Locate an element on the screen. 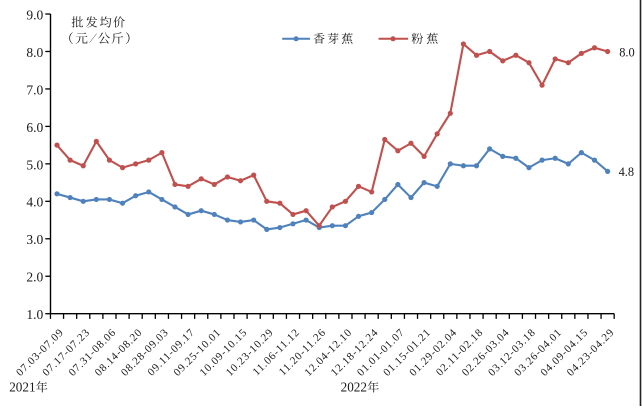  svg-text: 2022 is located at coordinates (354, 386).